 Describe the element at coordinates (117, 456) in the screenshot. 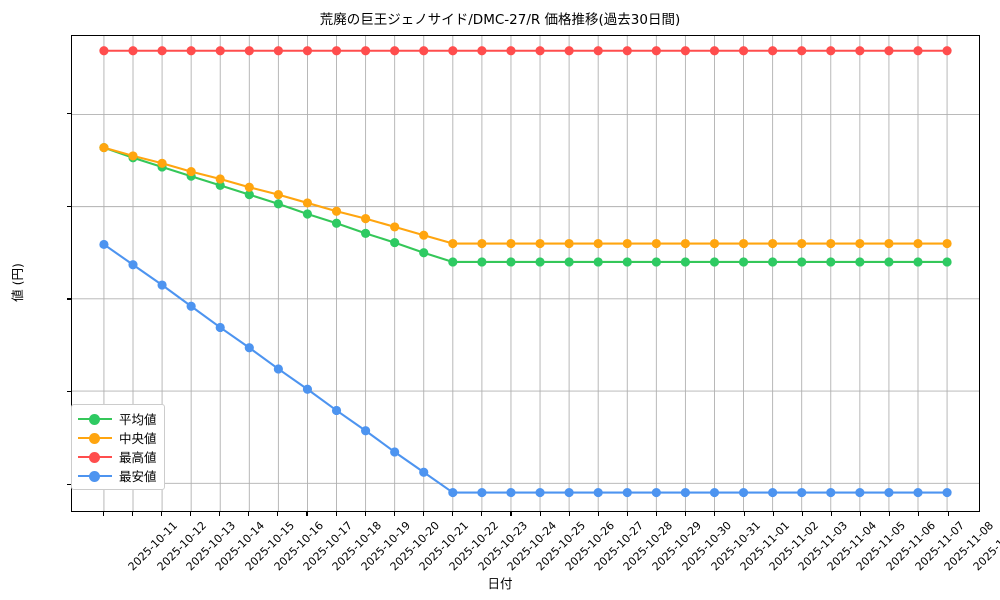

I see `legend-item-2: 最高値` at that location.